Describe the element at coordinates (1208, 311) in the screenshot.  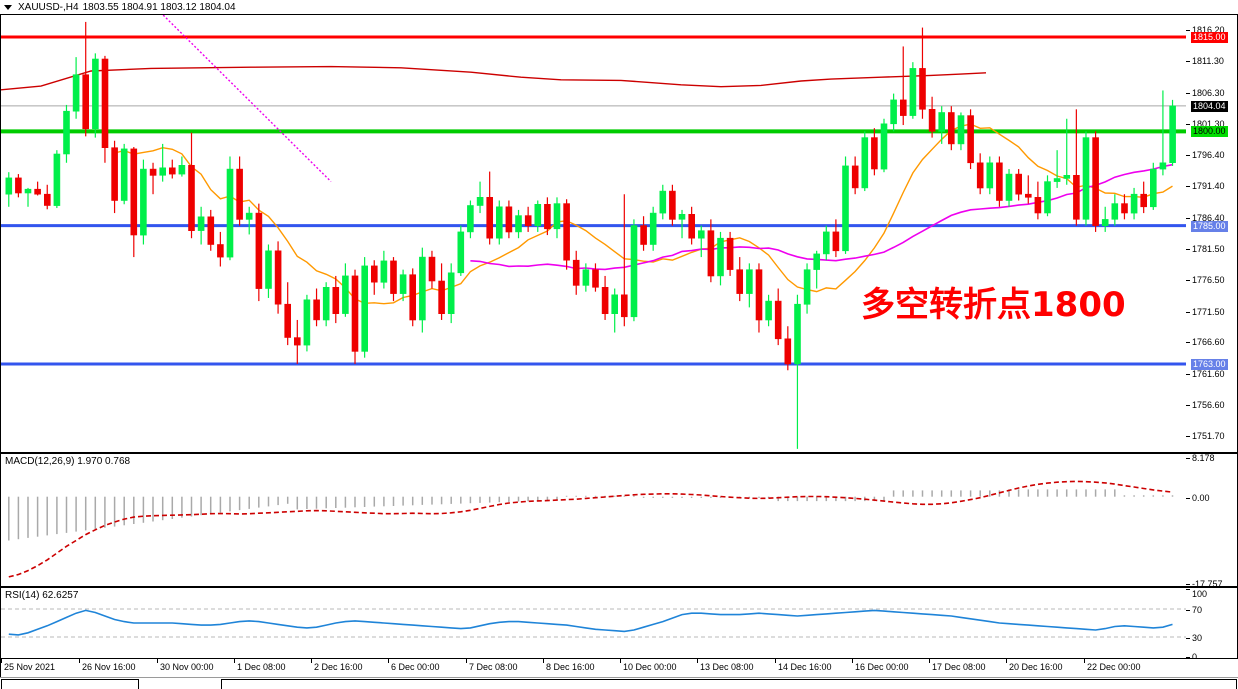
I see `price-tick-label: 1771.50` at that location.